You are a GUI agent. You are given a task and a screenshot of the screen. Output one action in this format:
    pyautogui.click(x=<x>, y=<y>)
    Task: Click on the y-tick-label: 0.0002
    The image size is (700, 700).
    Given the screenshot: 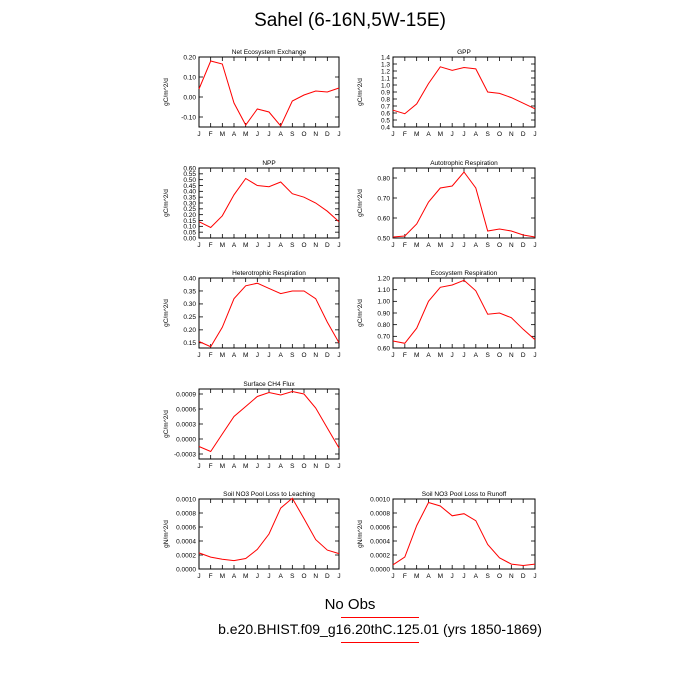 What is the action you would take?
    pyautogui.click(x=380, y=555)
    